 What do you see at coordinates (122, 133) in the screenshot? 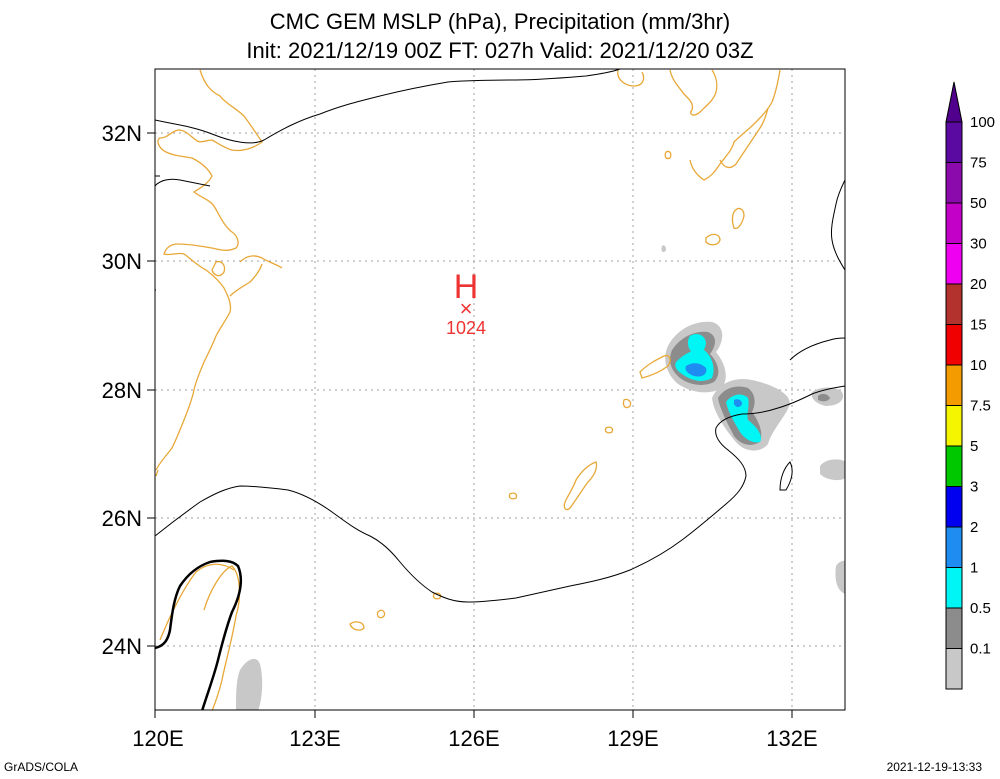
I see `lat-label-32n: 32N` at bounding box center [122, 133].